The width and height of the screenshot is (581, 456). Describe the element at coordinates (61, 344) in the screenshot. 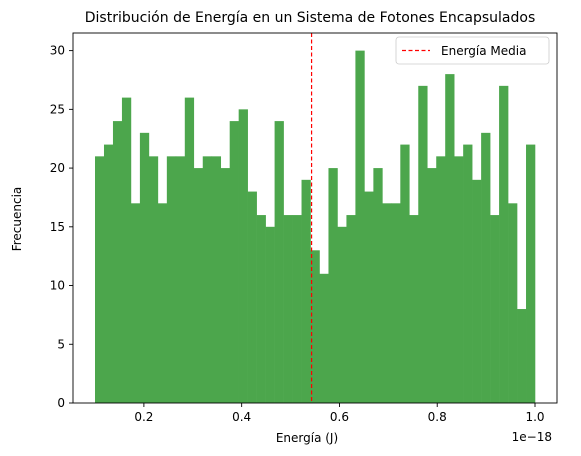

I see `y-tick-label: 5` at that location.